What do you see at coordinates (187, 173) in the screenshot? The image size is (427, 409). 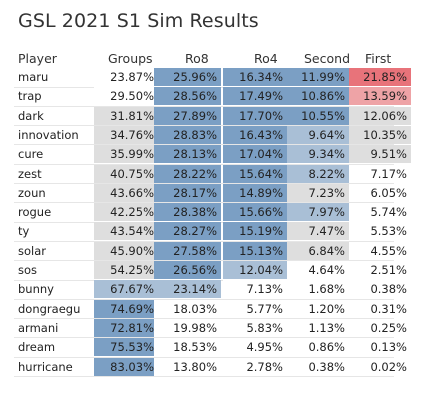 I see `cell-ro8: 28.22%` at bounding box center [187, 173].